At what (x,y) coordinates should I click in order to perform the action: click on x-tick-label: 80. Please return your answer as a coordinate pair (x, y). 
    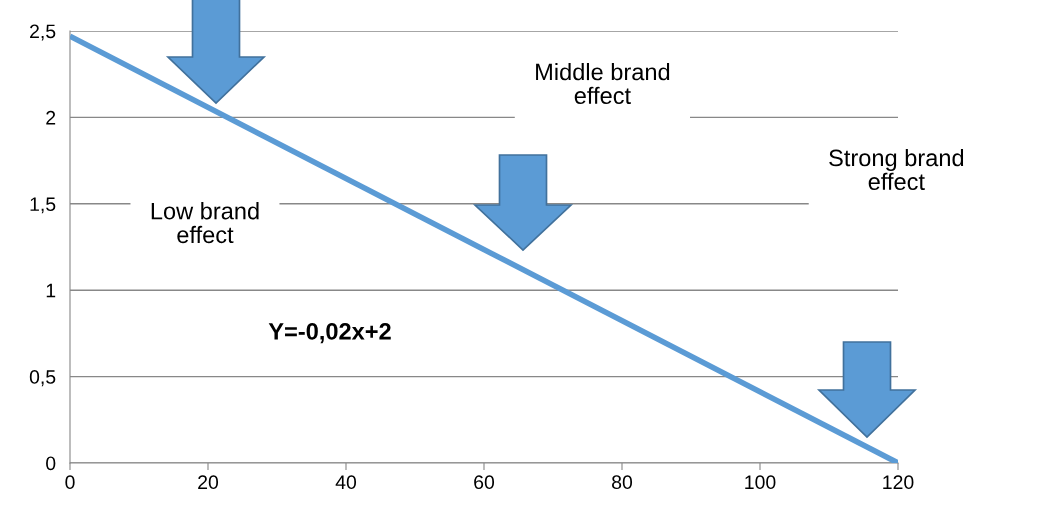
    Looking at the image, I should click on (622, 482).